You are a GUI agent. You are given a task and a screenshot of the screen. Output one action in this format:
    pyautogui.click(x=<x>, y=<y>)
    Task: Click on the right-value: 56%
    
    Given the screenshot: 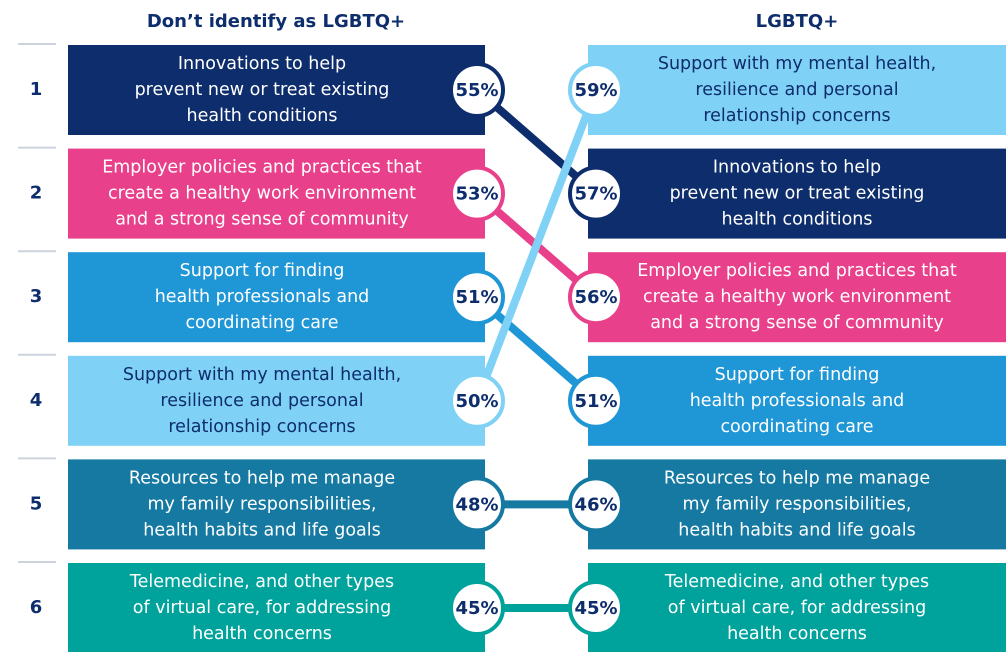 What is the action you would take?
    pyautogui.click(x=595, y=297)
    